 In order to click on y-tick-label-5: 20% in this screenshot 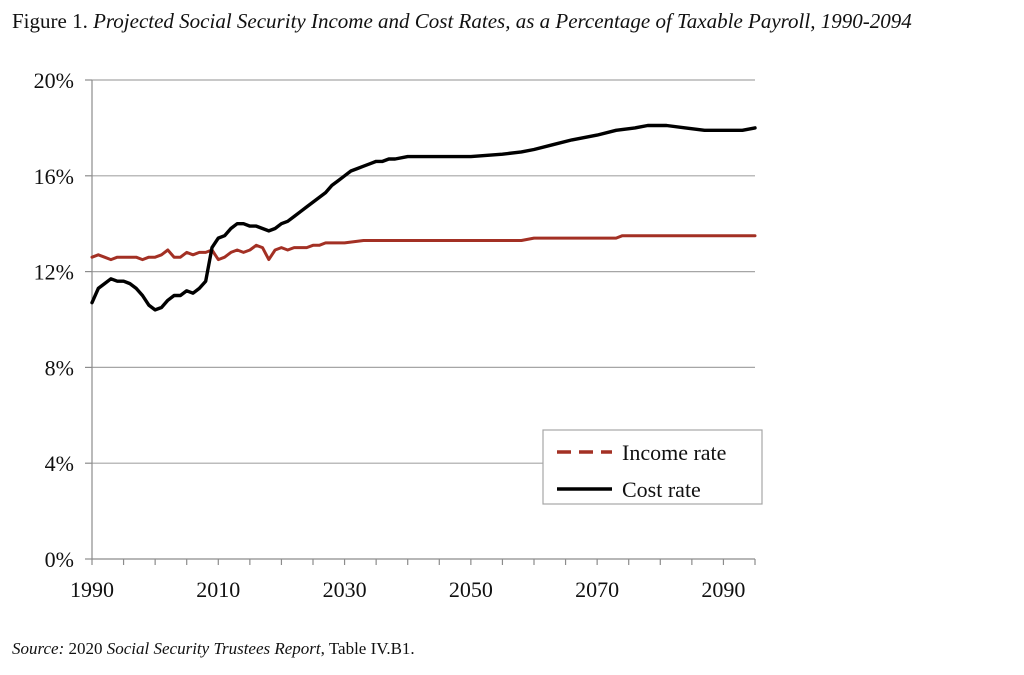, I will do `click(54, 80)`.